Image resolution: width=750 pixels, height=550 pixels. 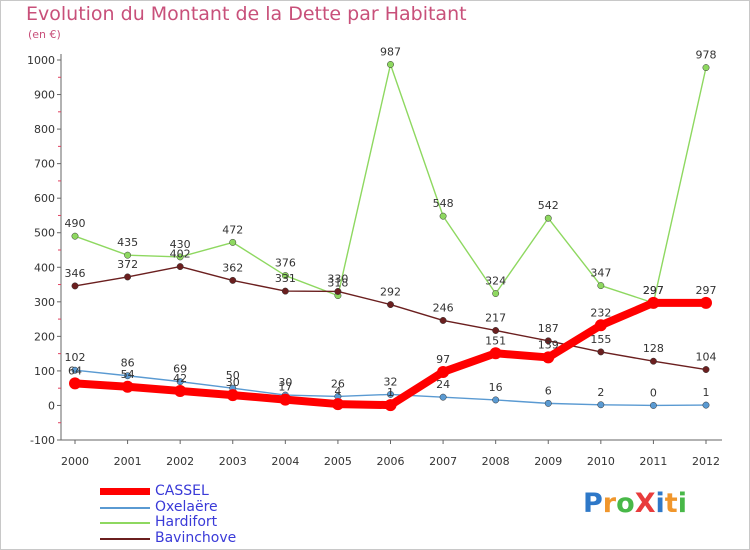 What do you see at coordinates (338, 383) in the screenshot?
I see `data-label: 26` at bounding box center [338, 383].